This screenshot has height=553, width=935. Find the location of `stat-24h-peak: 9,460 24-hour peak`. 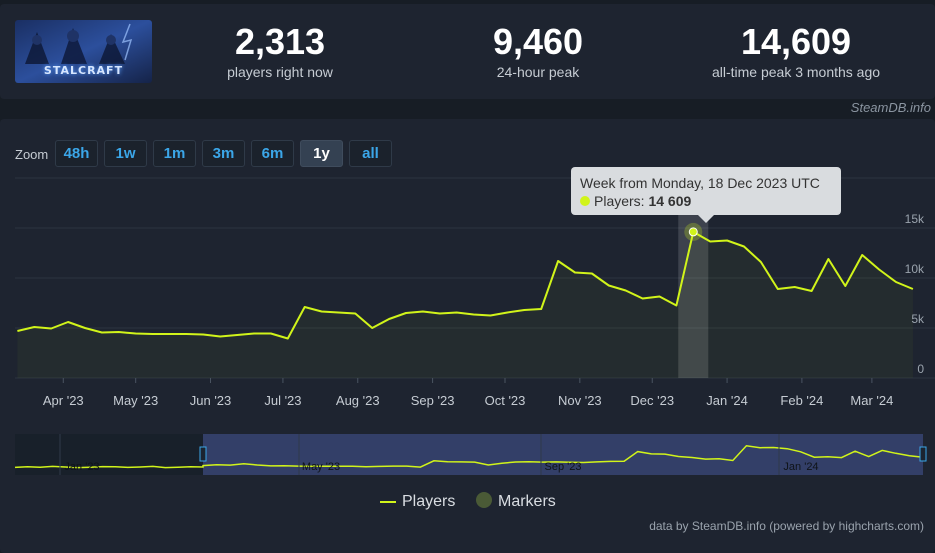

stat-24h-peak: 9,460 24-hour peak is located at coordinates (538, 51).